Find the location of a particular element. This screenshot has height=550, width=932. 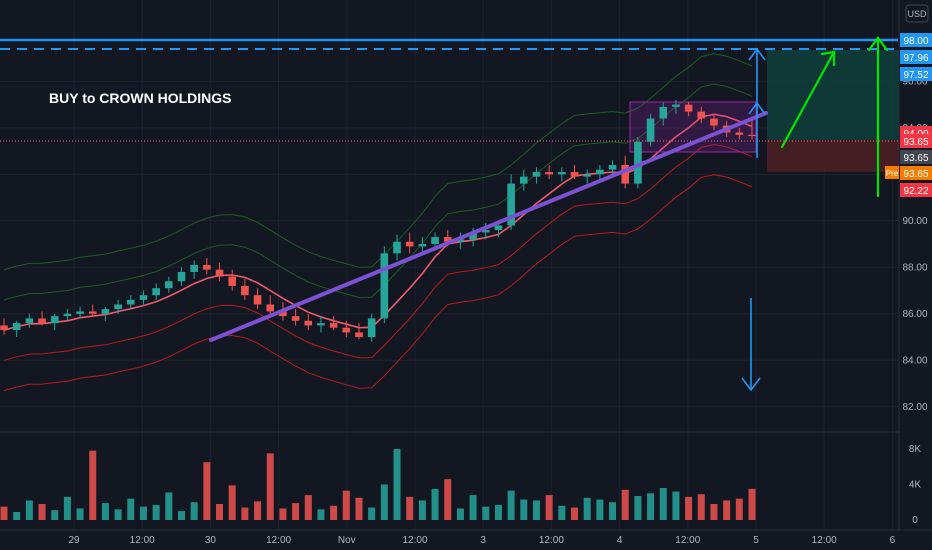

green-arrow-vertical is located at coordinates (878, 117).